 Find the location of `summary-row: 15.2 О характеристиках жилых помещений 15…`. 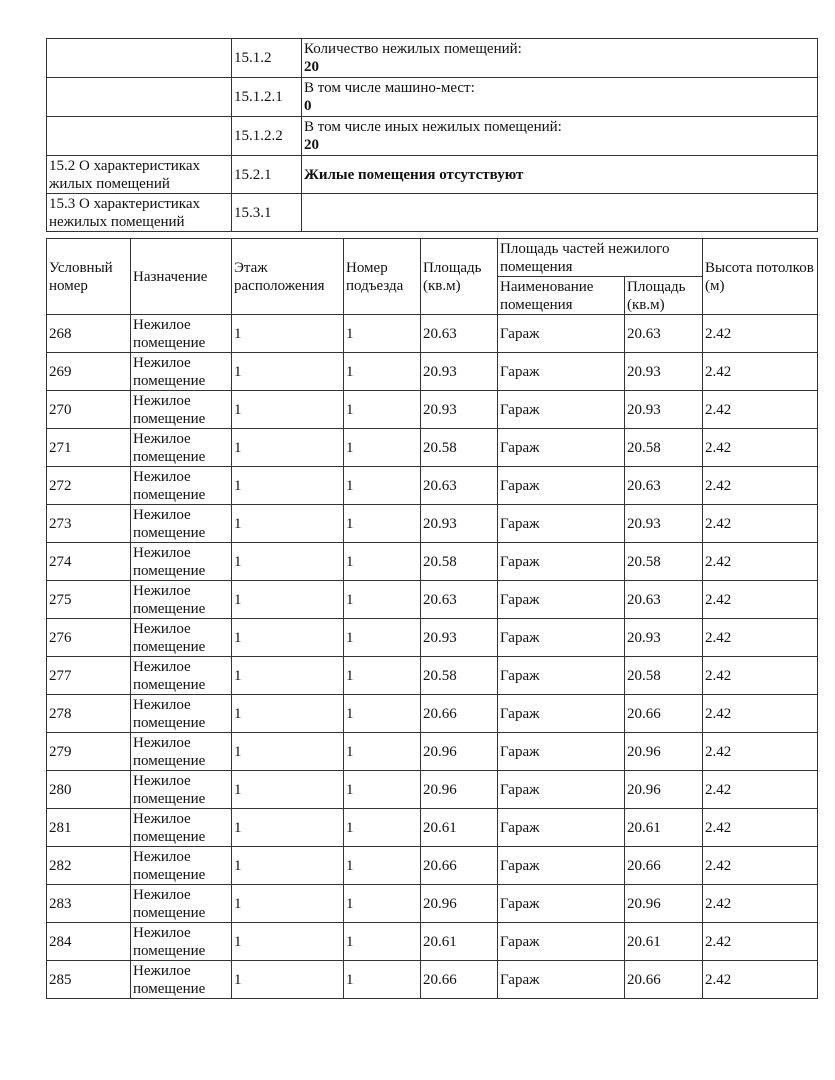

summary-row: 15.2 О характеристиках жилых помещений 15… is located at coordinates (432, 174).